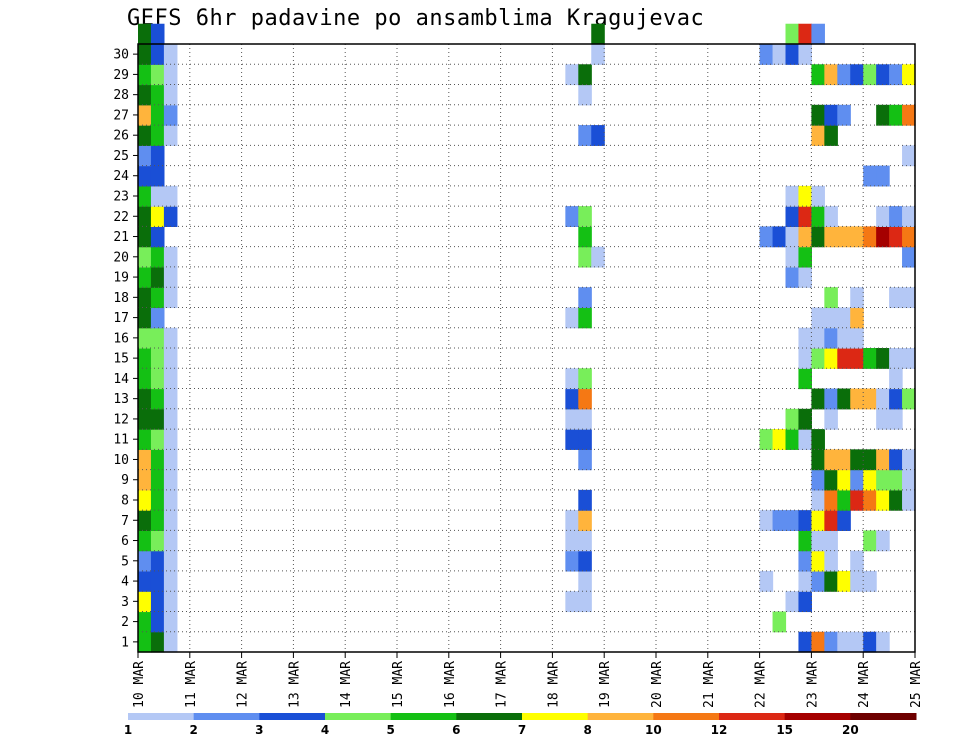 This screenshot has width=960, height=742. Describe the element at coordinates (883, 716) in the screenshot. I see `legend-swatch` at that location.